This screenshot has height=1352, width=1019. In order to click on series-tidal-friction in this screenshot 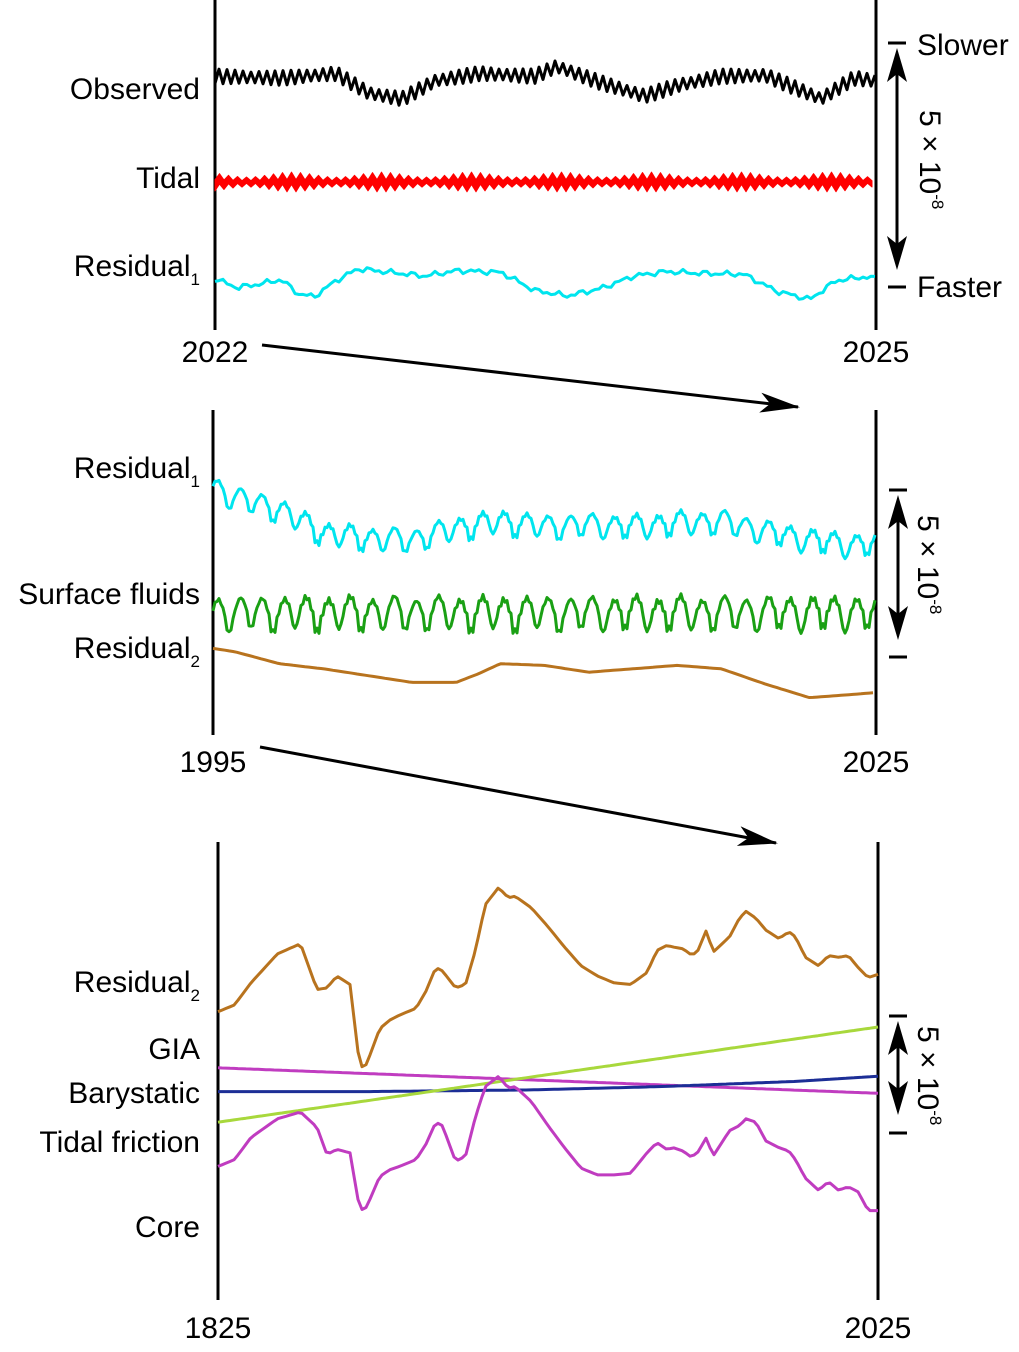, I will do `click(548, 1074)`.